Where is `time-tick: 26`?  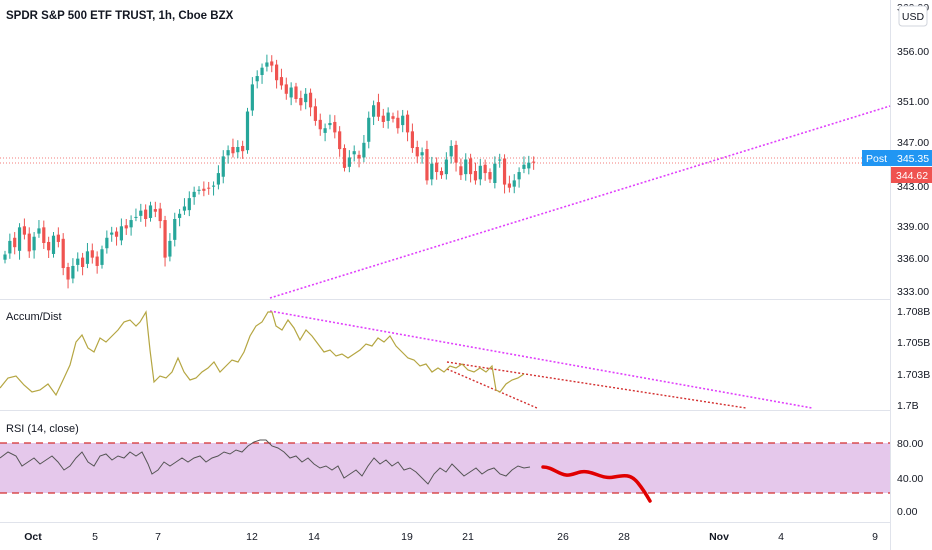 time-tick: 26 is located at coordinates (563, 537).